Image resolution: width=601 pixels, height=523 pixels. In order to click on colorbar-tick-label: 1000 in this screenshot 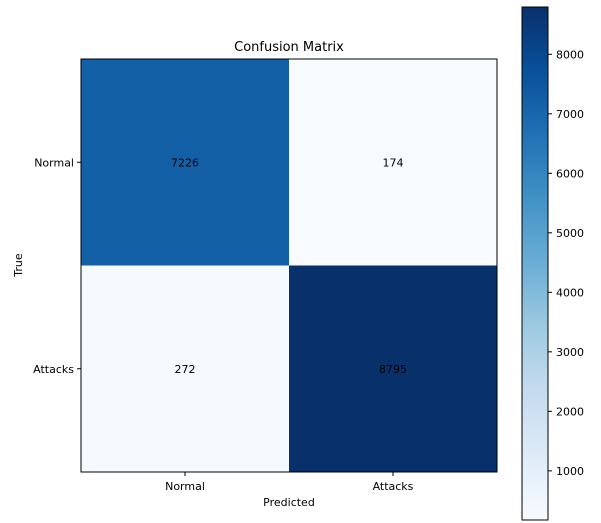, I will do `click(570, 471)`.